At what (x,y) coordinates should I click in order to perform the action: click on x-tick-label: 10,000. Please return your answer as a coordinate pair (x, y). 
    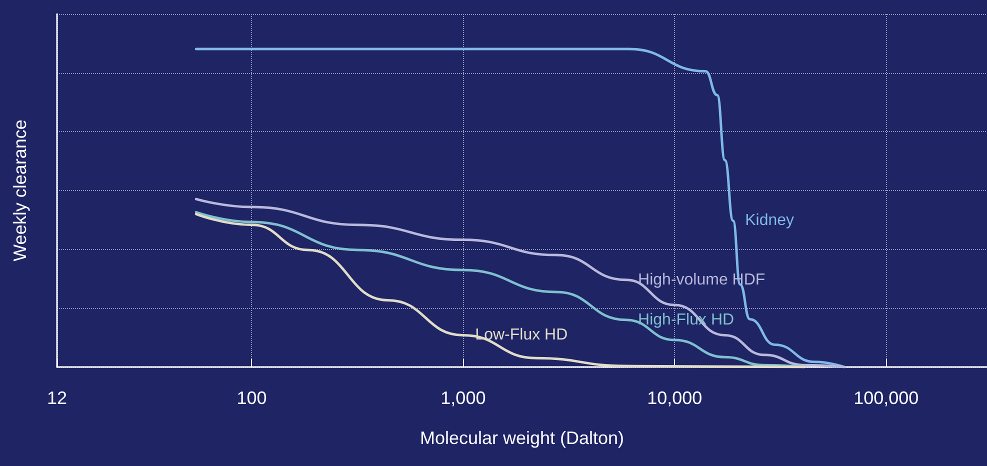
    Looking at the image, I should click on (674, 398).